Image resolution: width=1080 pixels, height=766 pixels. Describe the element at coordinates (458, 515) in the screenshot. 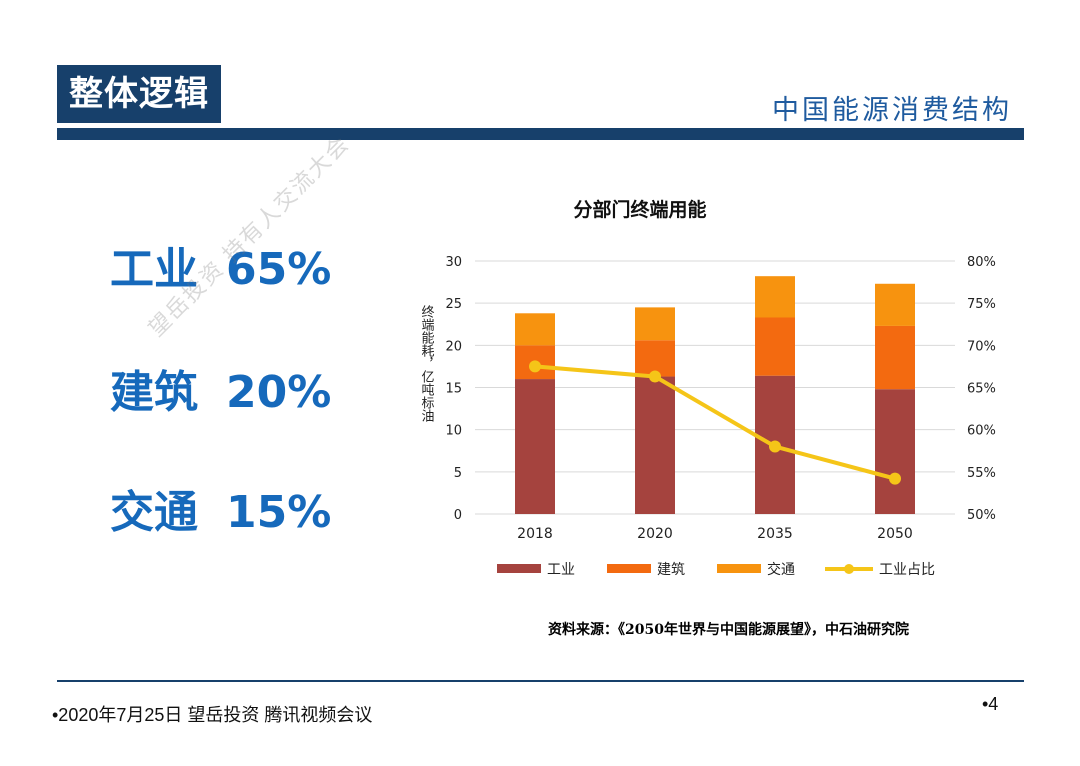

I see `y-tick-label: 0` at that location.